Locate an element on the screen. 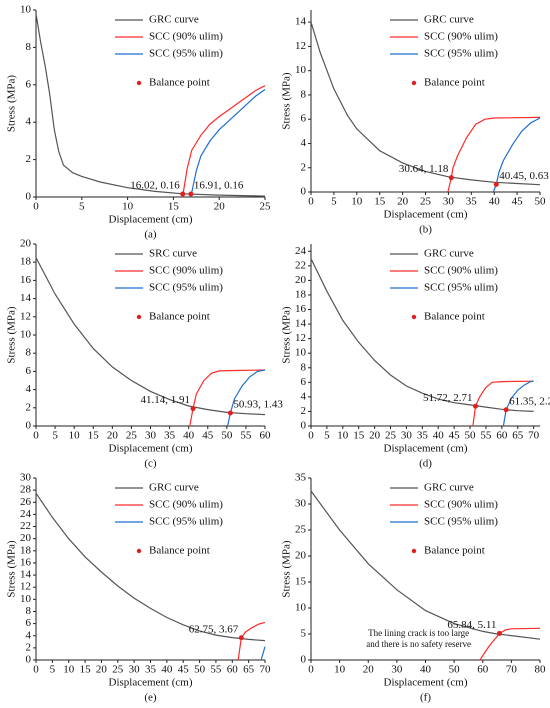 Image resolution: width=550 pixels, height=708 pixels. x-tick-label: 15 is located at coordinates (380, 202).